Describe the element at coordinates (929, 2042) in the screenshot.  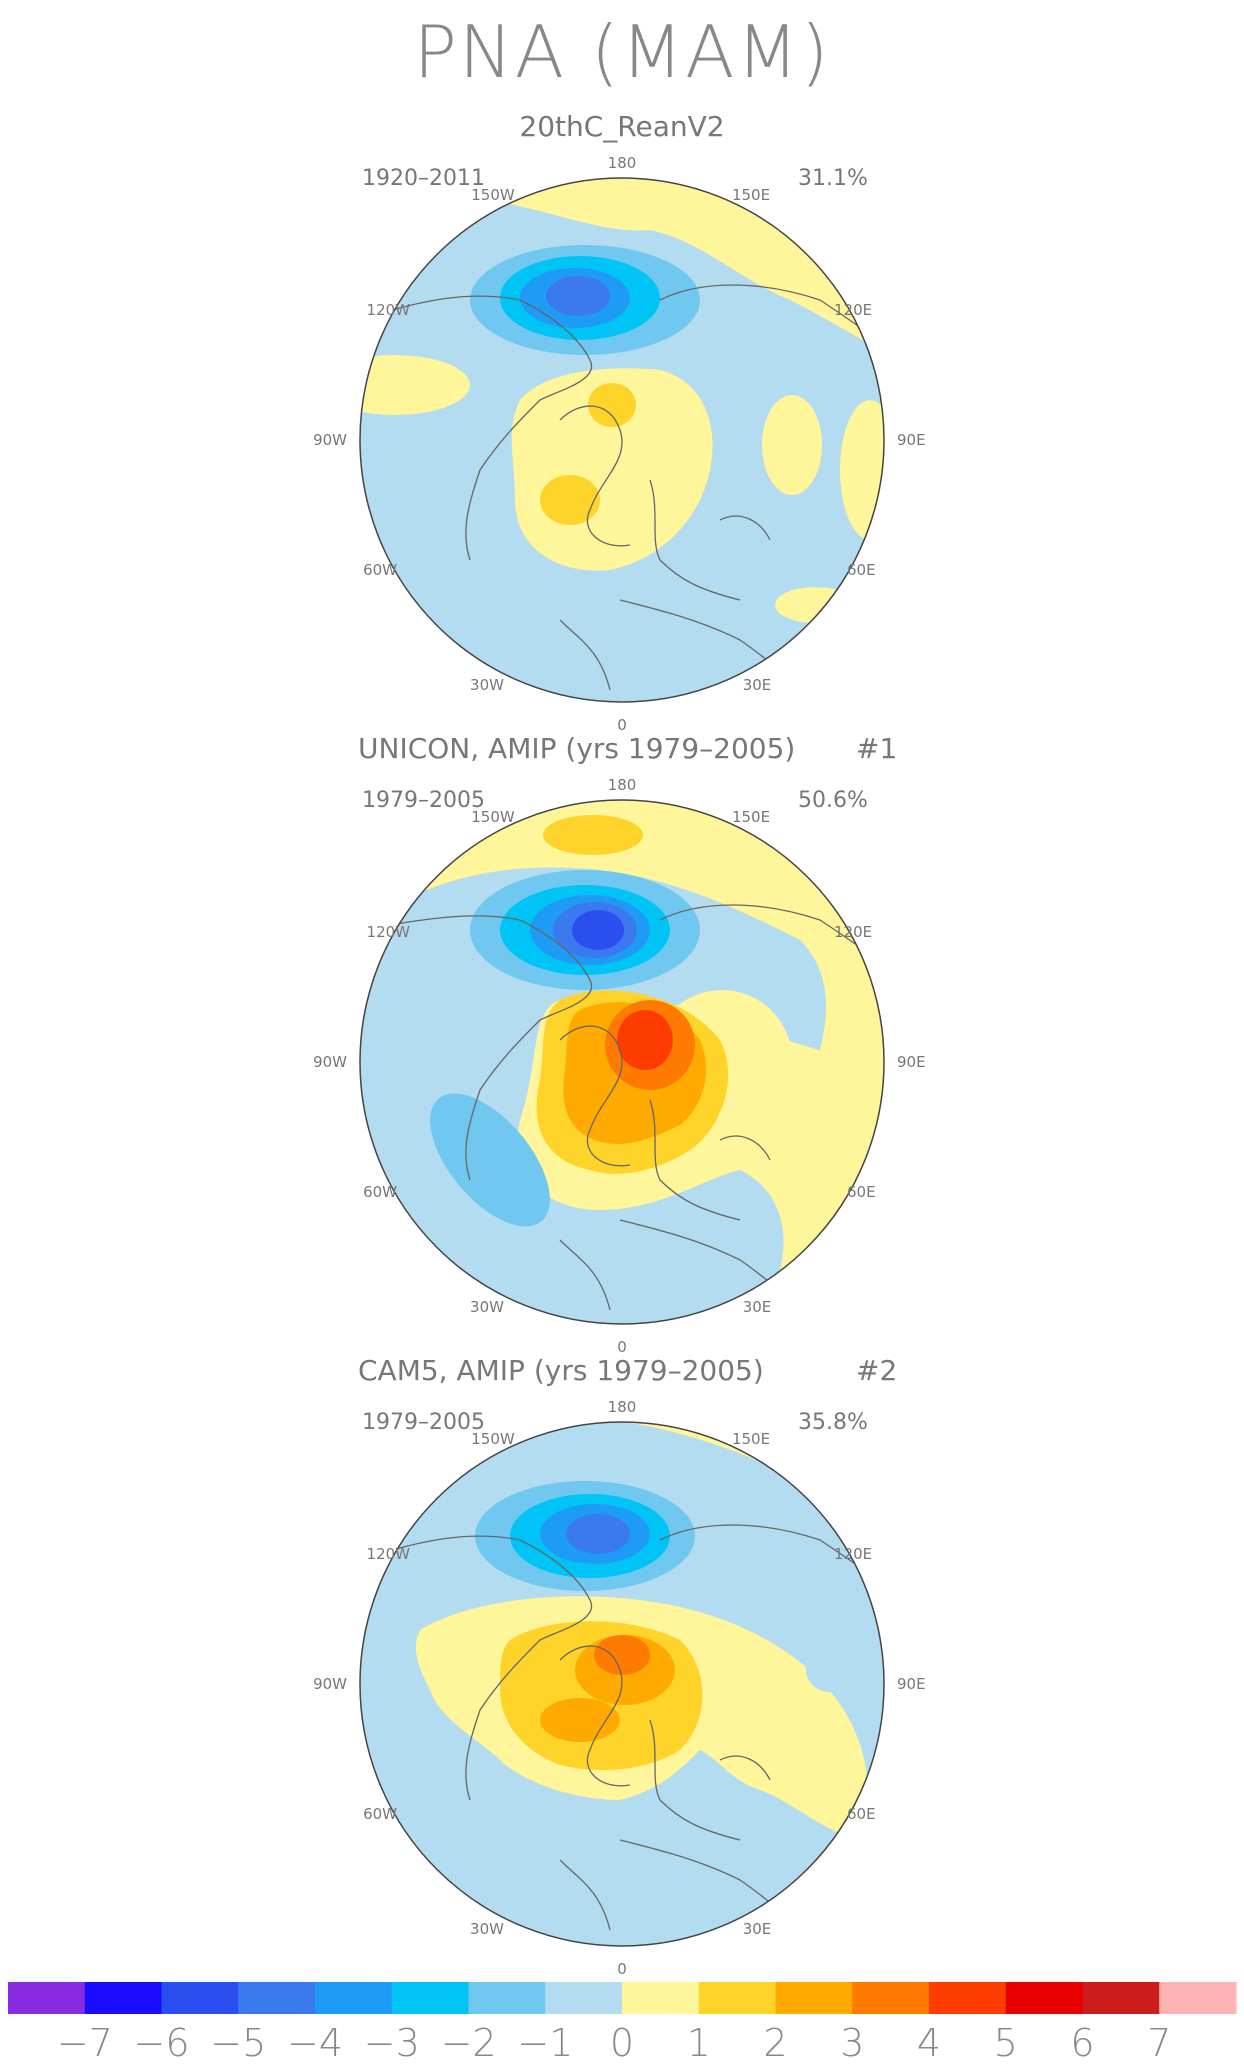
I see `colorbar-label: 4` at that location.